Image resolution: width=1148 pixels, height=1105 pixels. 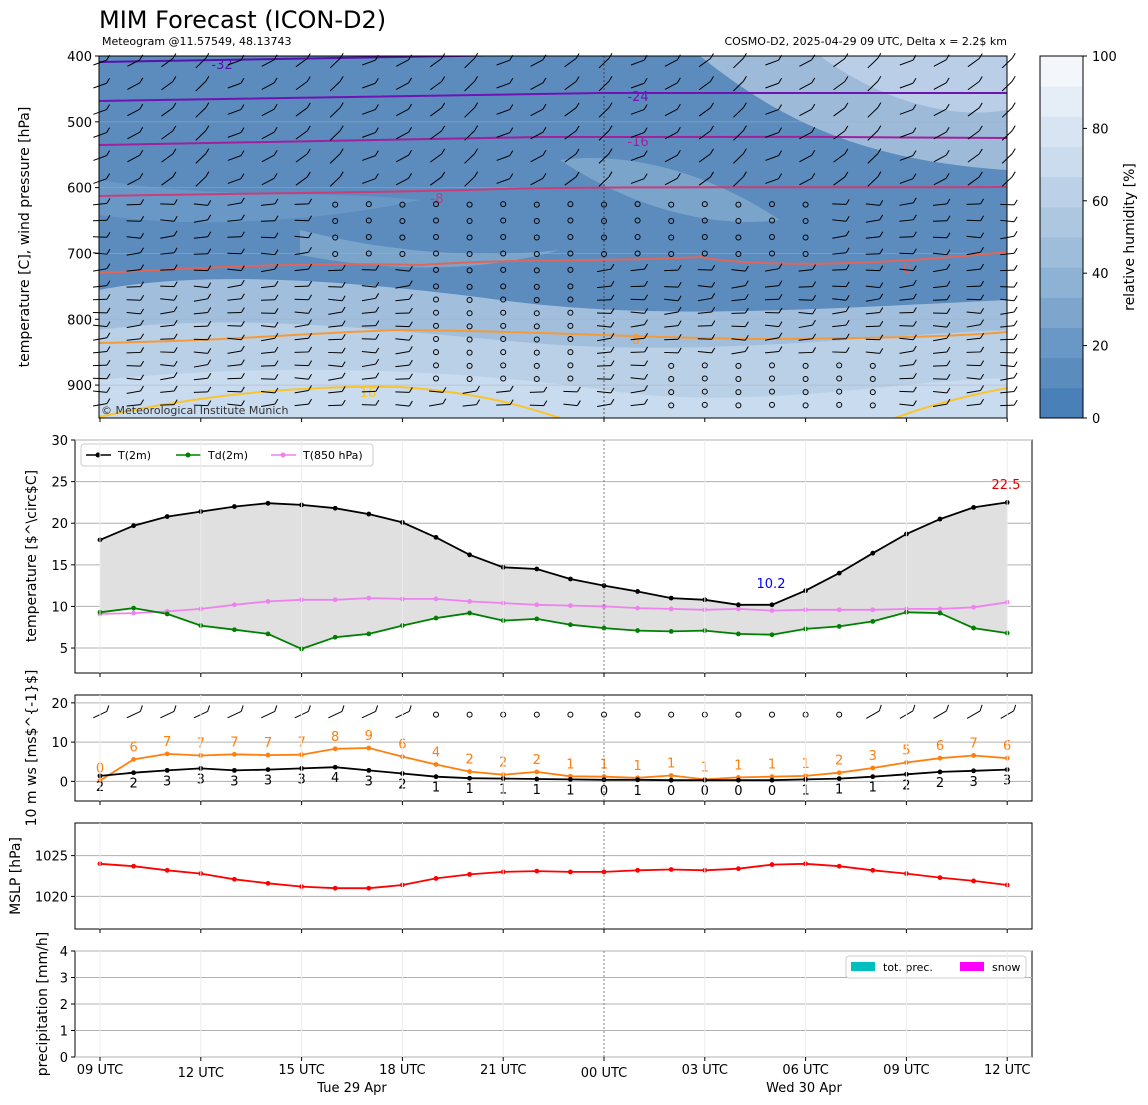 What do you see at coordinates (437, 199) in the screenshot?
I see `isotherm-label: -8` at bounding box center [437, 199].